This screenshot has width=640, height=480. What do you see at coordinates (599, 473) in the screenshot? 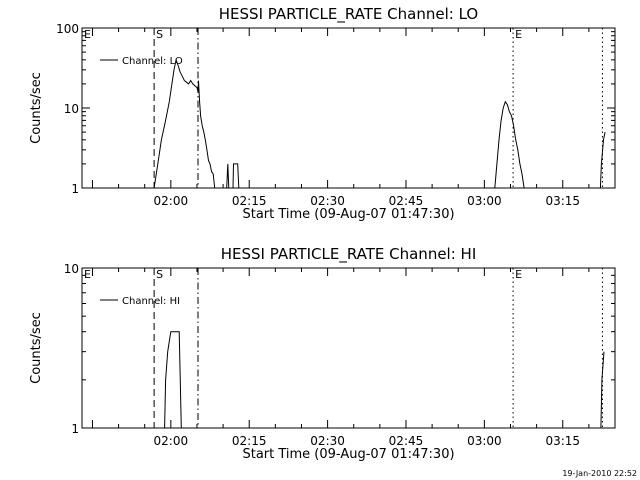
I see `timestamp-label: 19-Jan-2010 22:52` at bounding box center [599, 473].